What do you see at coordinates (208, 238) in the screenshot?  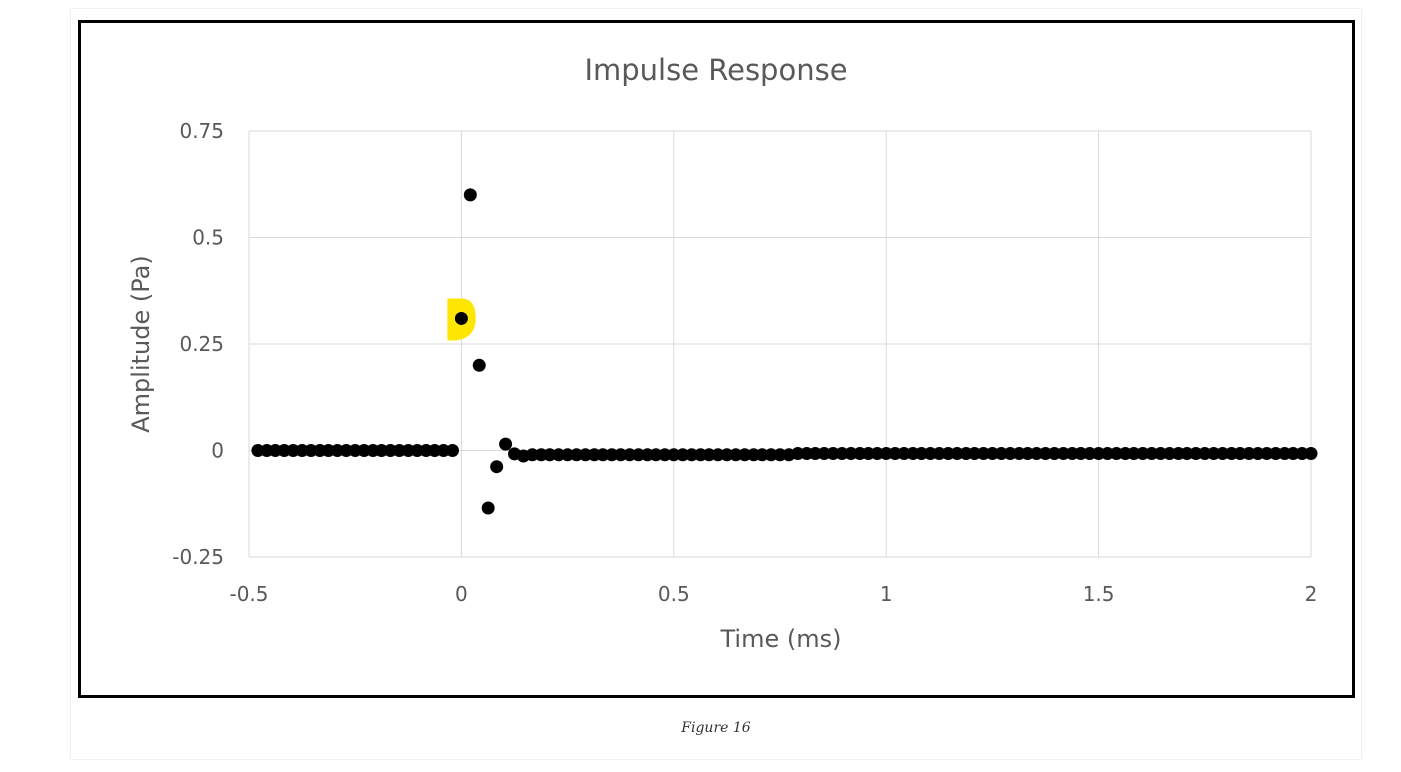 I see `y-tick-label: 0.5` at bounding box center [208, 238].